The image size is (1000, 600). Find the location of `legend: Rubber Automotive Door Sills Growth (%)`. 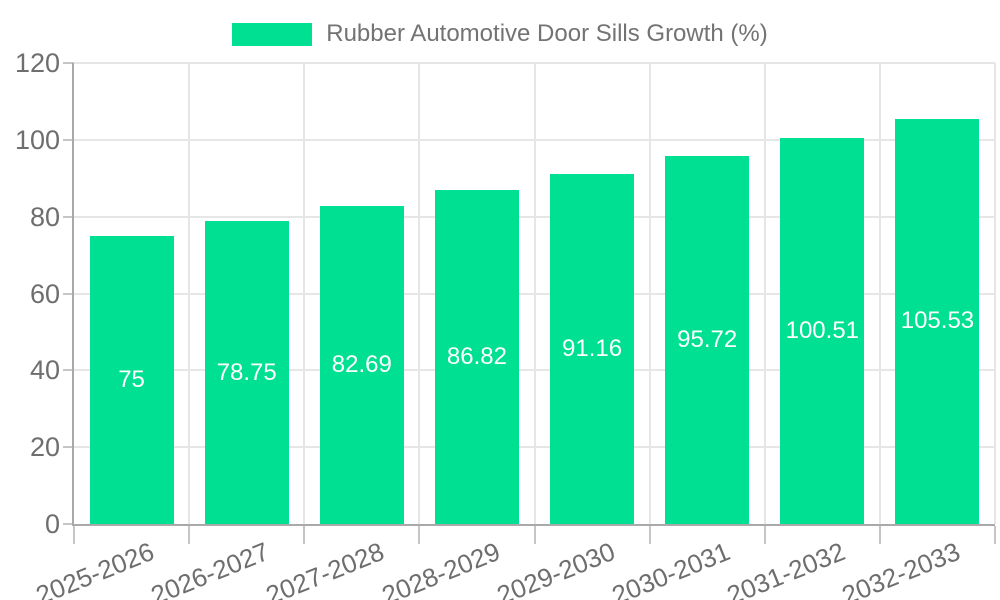

legend: Rubber Automotive Door Sills Growth (%) is located at coordinates (500, 34).